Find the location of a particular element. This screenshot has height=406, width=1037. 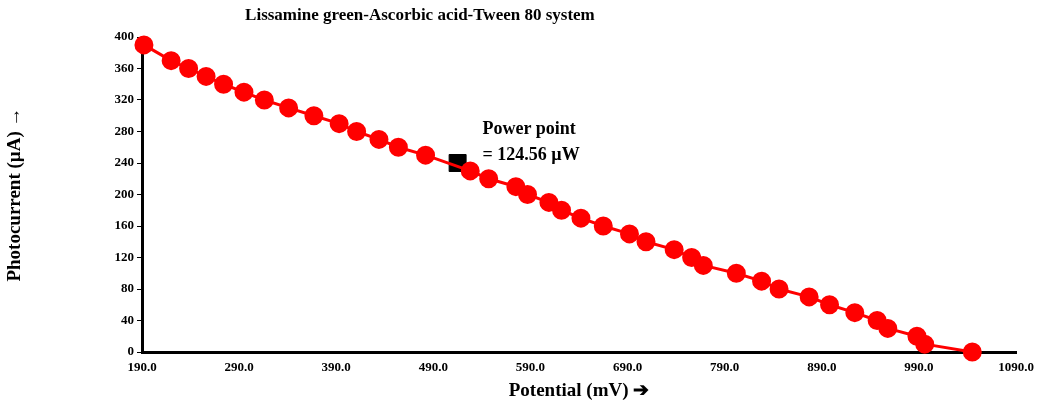

y-axis-title: Photocurrent (µA) → is located at coordinates (14, 194).